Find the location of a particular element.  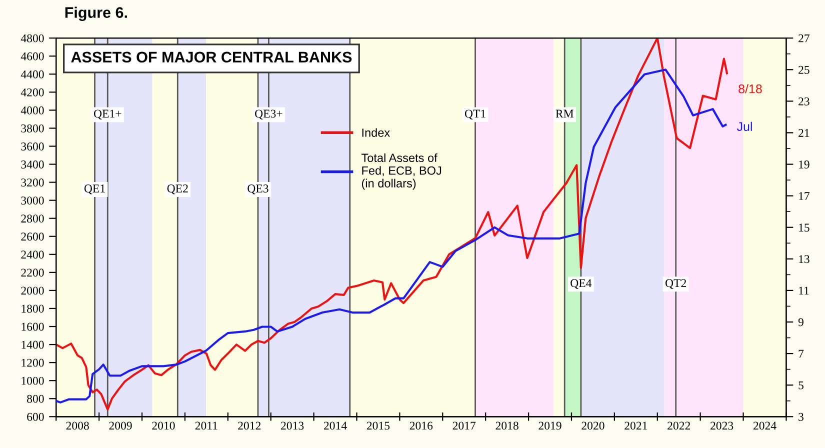

y-tick-label: 1800 is located at coordinates (33, 308).